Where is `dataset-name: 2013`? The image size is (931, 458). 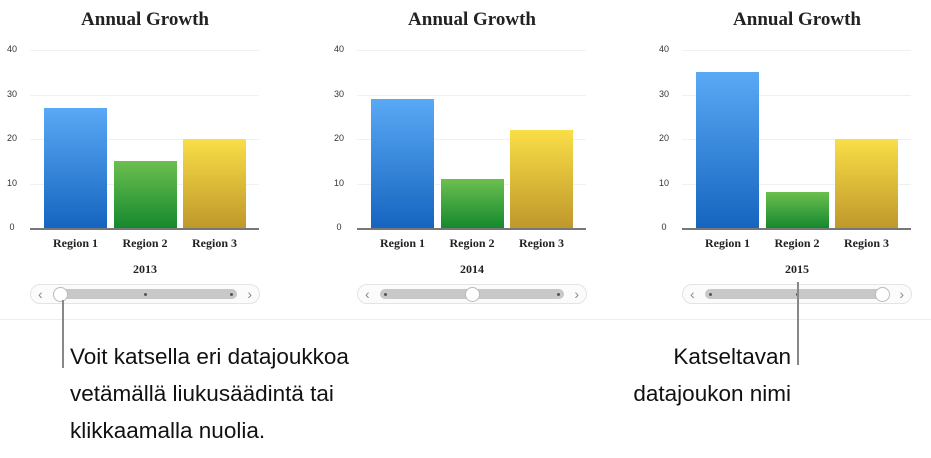 dataset-name: 2013 is located at coordinates (145, 269).